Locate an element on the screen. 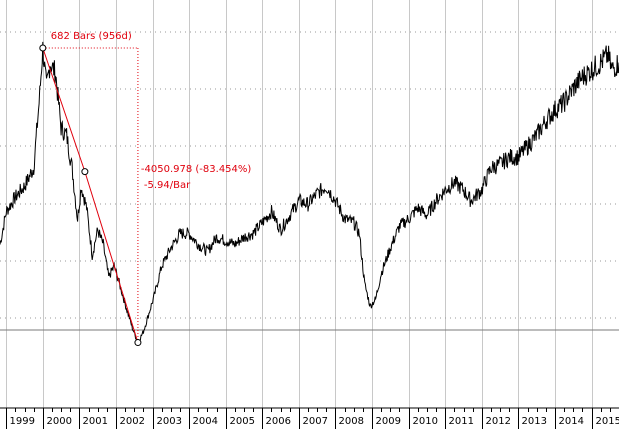 This screenshot has height=429, width=619. measure-start-handle is located at coordinates (43, 48).